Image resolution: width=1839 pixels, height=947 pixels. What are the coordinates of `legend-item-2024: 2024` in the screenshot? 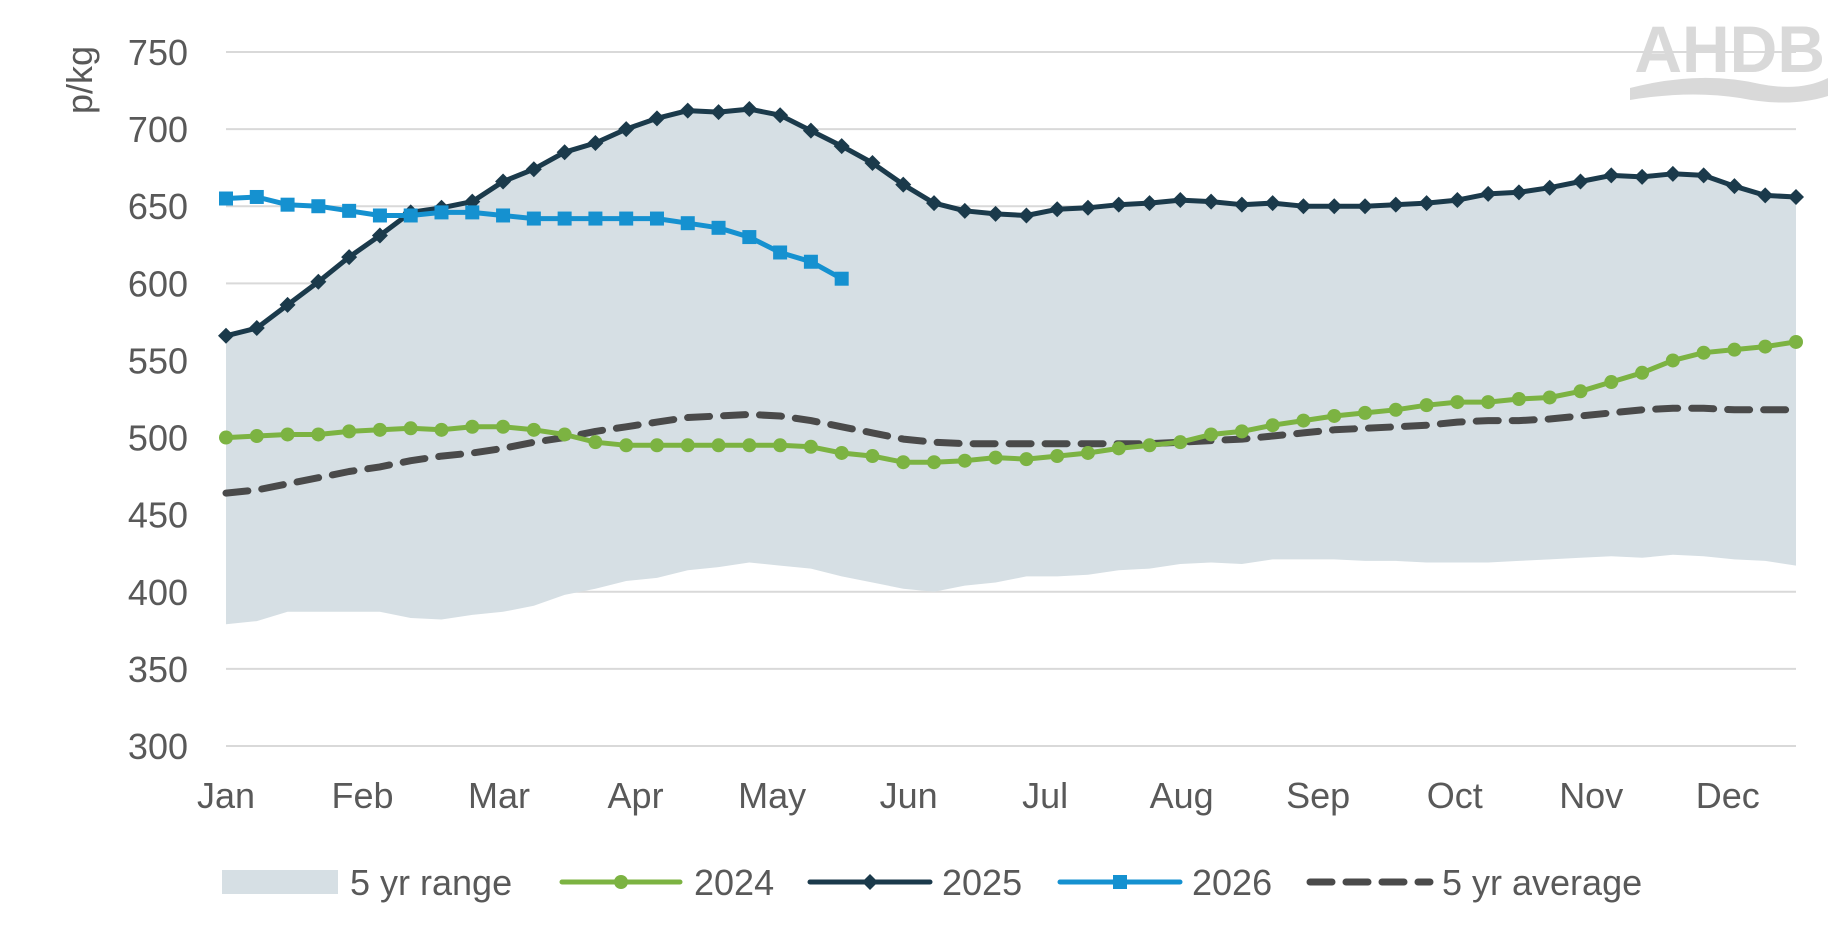 It's located at (666, 882).